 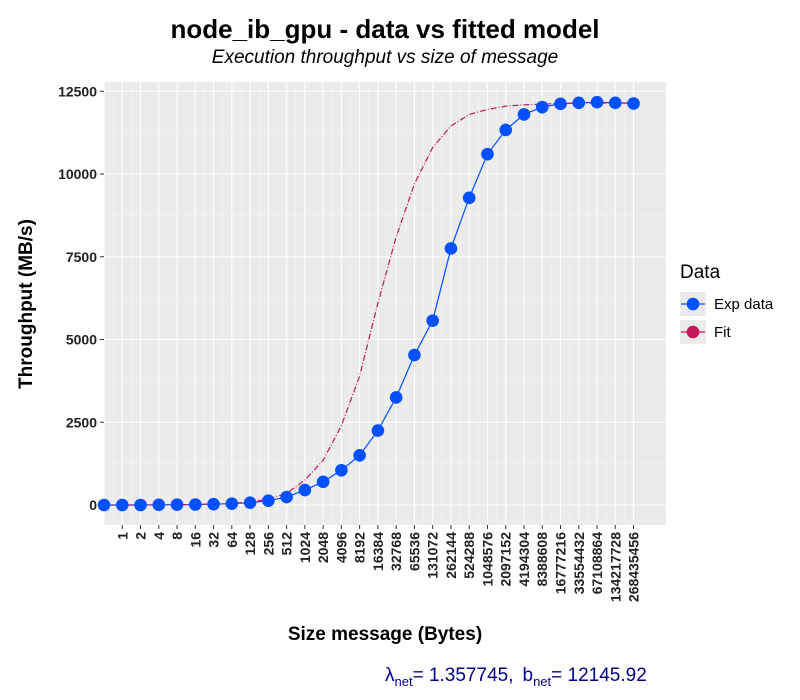 What do you see at coordinates (396, 551) in the screenshot?
I see `x-tick-label: 32768` at bounding box center [396, 551].